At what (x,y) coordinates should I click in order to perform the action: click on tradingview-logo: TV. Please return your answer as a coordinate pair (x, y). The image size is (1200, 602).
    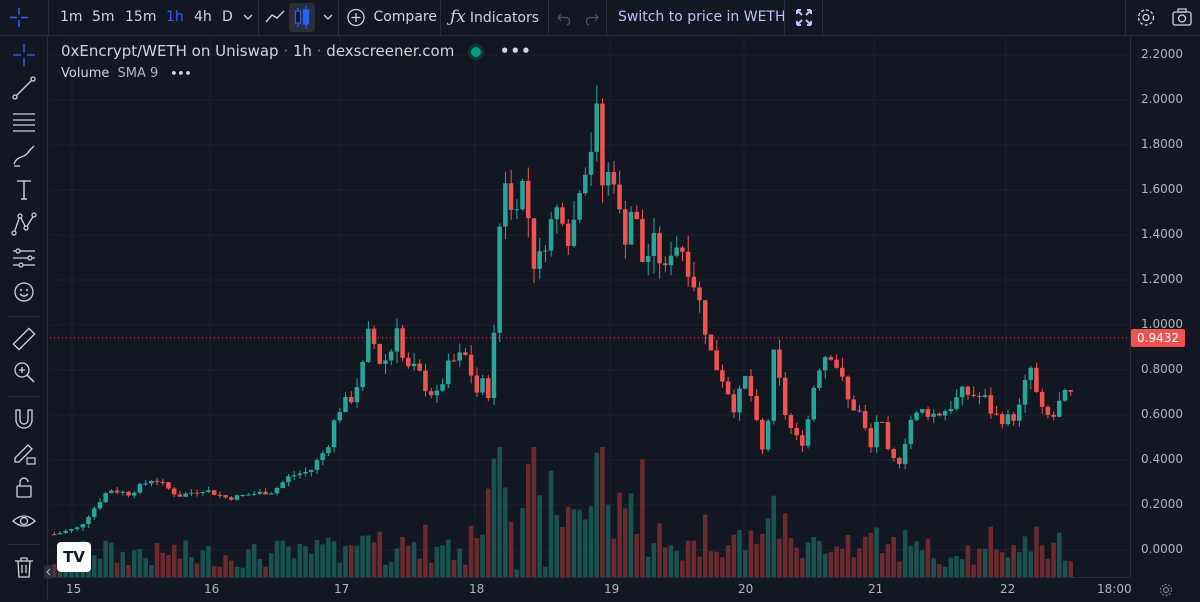
    Looking at the image, I should click on (74, 557).